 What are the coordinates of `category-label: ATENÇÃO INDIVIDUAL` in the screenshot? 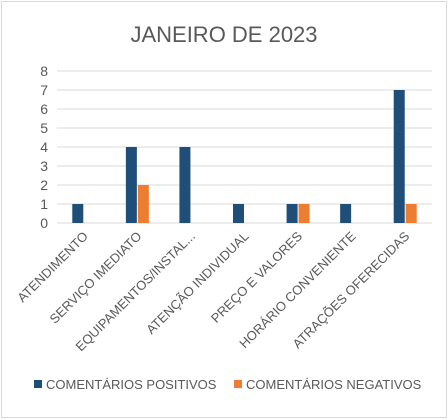 It's located at (197, 283).